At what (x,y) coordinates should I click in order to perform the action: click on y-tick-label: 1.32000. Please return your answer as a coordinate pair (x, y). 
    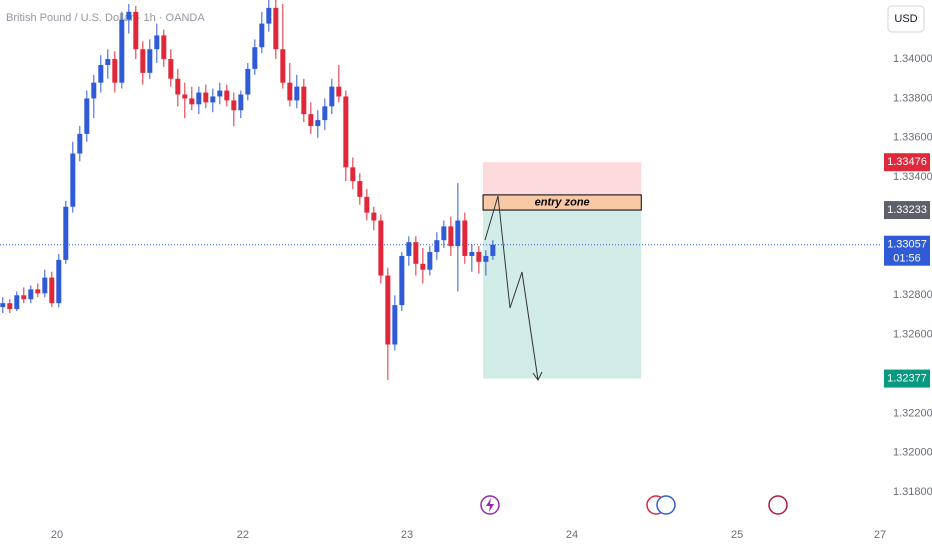
    Looking at the image, I should click on (912, 453).